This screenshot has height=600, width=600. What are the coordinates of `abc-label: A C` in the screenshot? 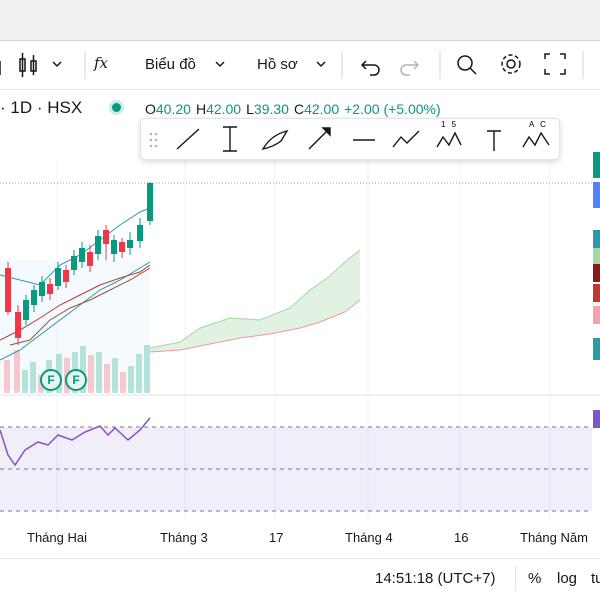 It's located at (537, 124).